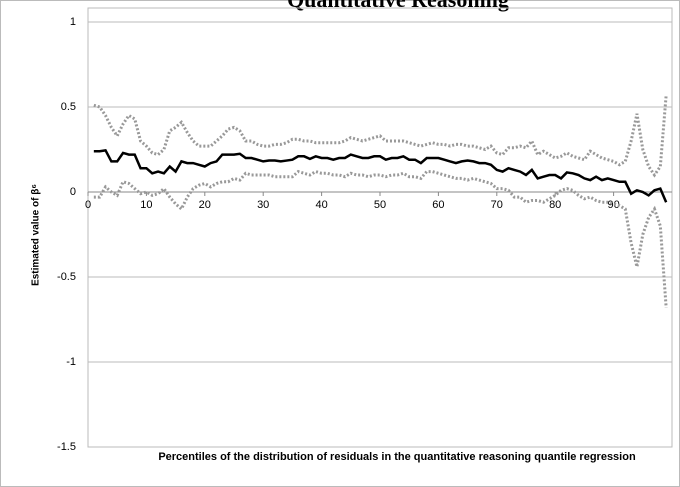 This screenshot has width=680, height=487. Describe the element at coordinates (205, 205) in the screenshot. I see `x-tick-label: 20` at that location.